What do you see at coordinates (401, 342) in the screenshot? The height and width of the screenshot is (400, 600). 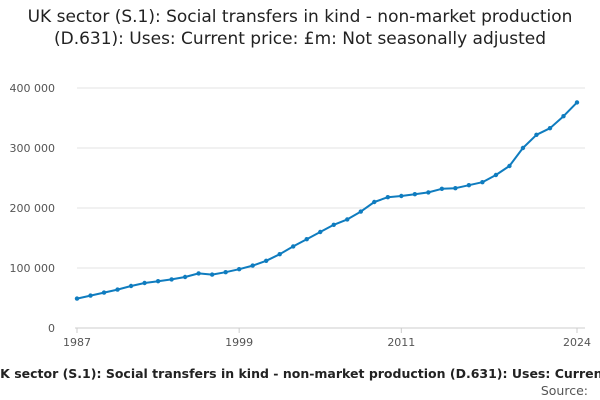 I see `x-tick-label: 2011` at bounding box center [401, 342].